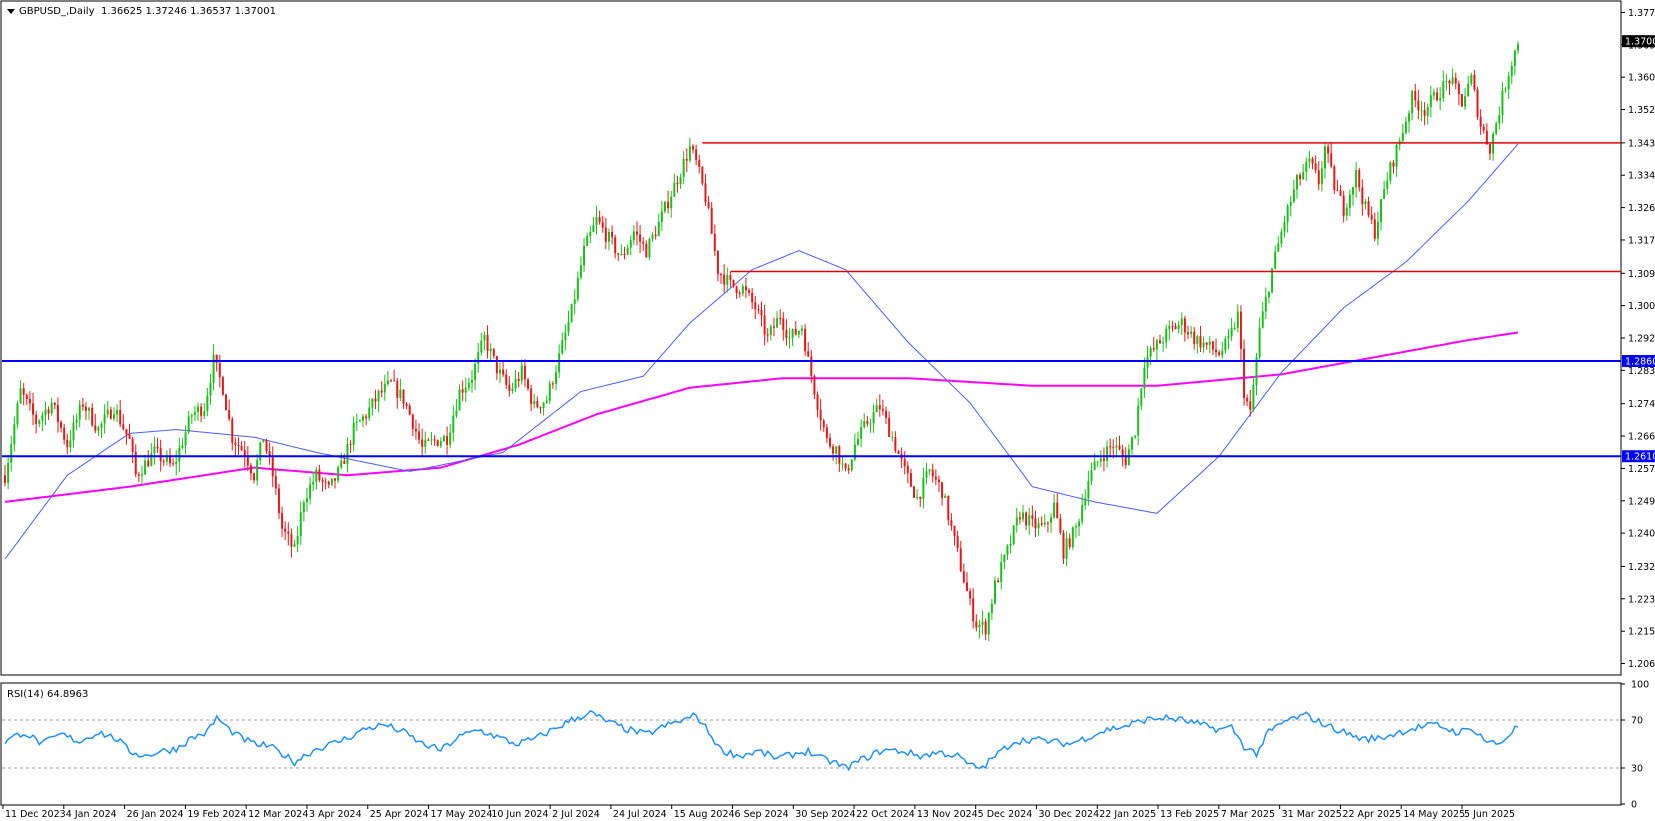 This screenshot has height=821, width=1655. I want to click on time-tick-label: 13 Feb 2025, so click(1189, 814).